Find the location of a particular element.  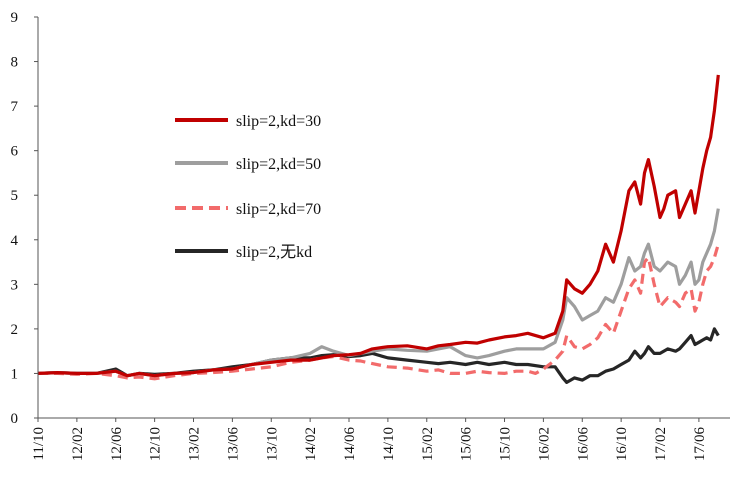

x-tick-label: 12/10 is located at coordinates (156, 444).